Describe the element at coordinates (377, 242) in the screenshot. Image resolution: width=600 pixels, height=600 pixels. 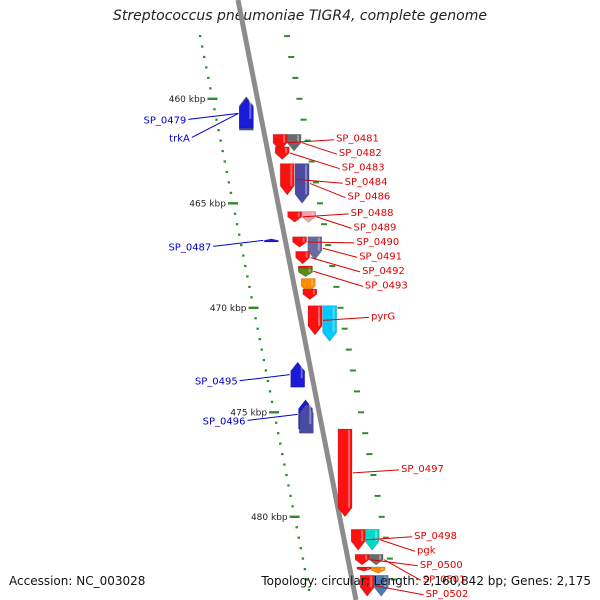
I see `gene-label: SP_0490` at that location.